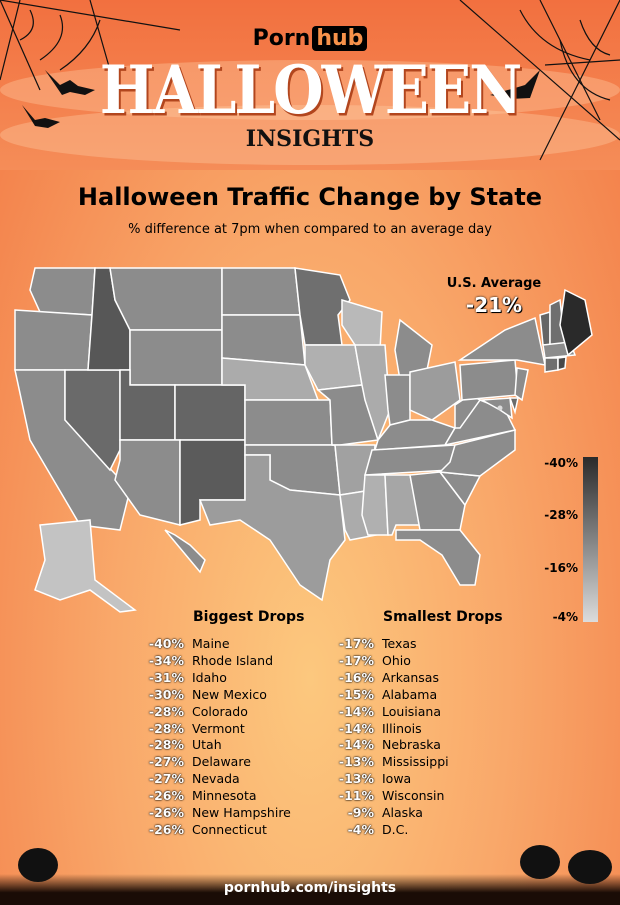  I want to click on state-sd, so click(263, 340).